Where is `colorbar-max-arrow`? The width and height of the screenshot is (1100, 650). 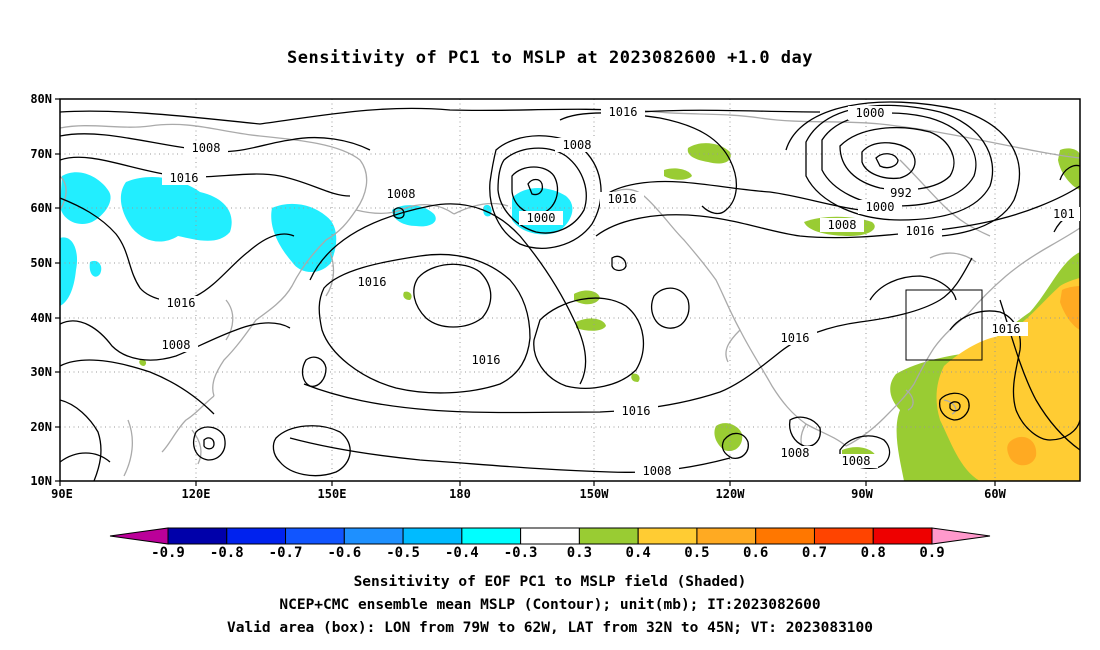 colorbar-max-arrow is located at coordinates (961, 536).